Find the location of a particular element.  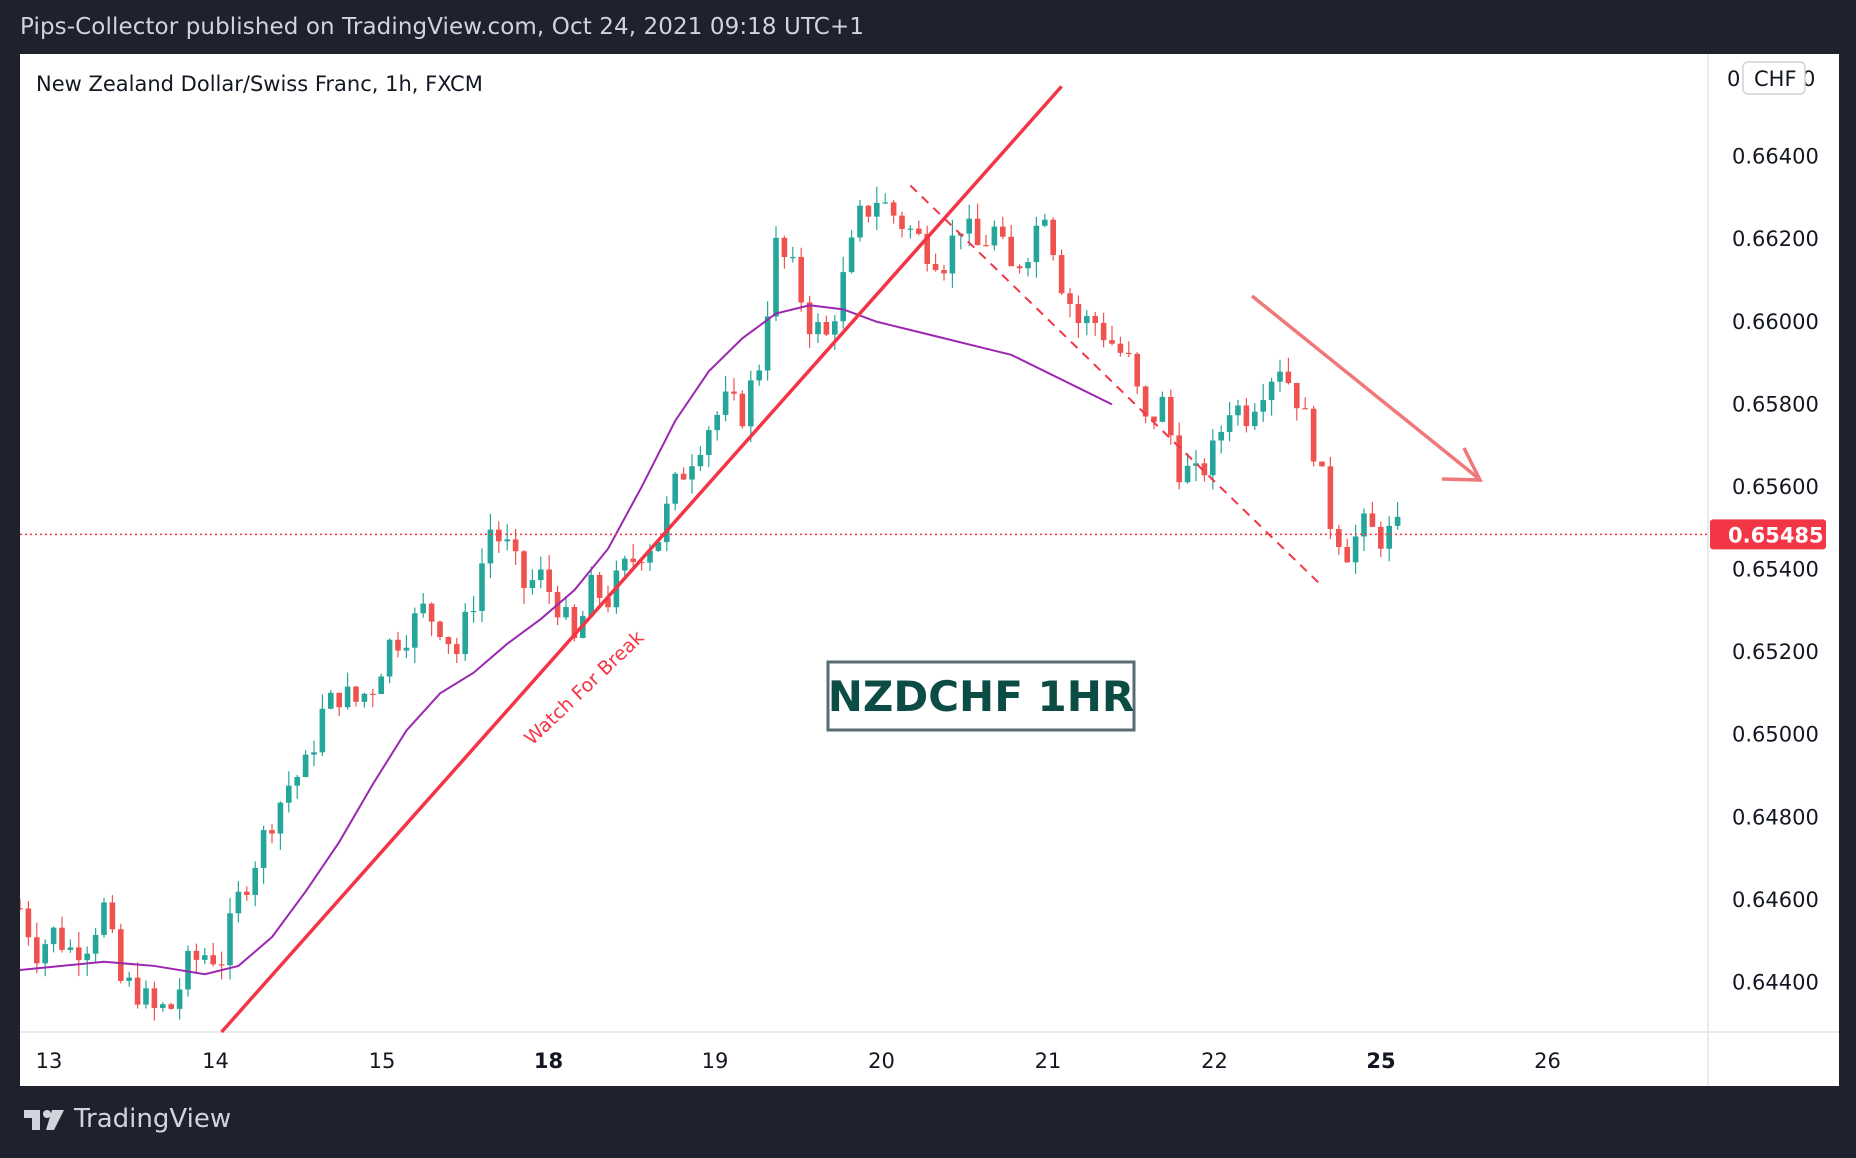

y-tick-label: 0.64400 is located at coordinates (1775, 982).